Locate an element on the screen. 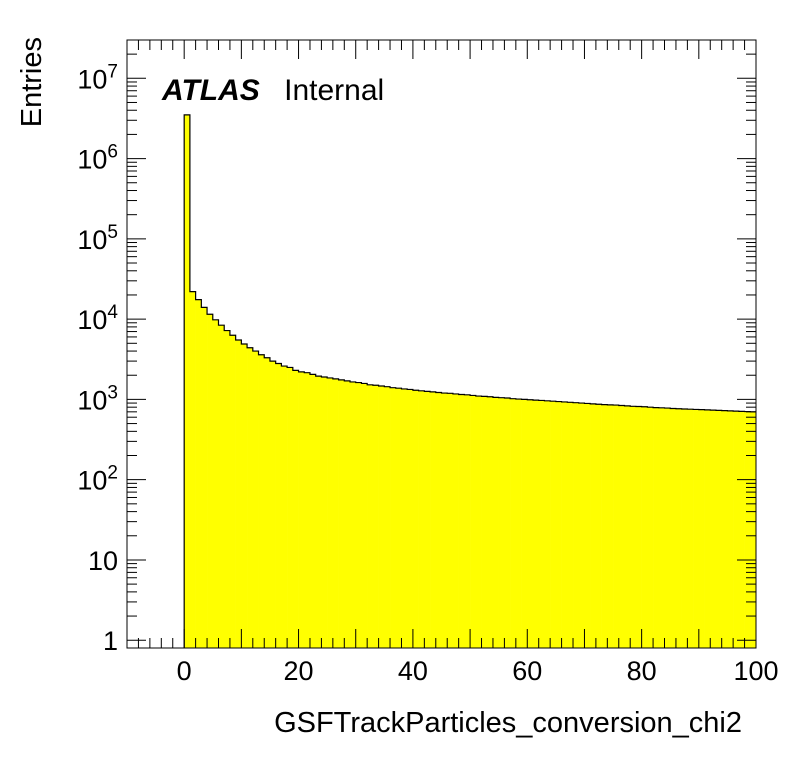  y-tick-label: 10² is located at coordinates (97, 479).